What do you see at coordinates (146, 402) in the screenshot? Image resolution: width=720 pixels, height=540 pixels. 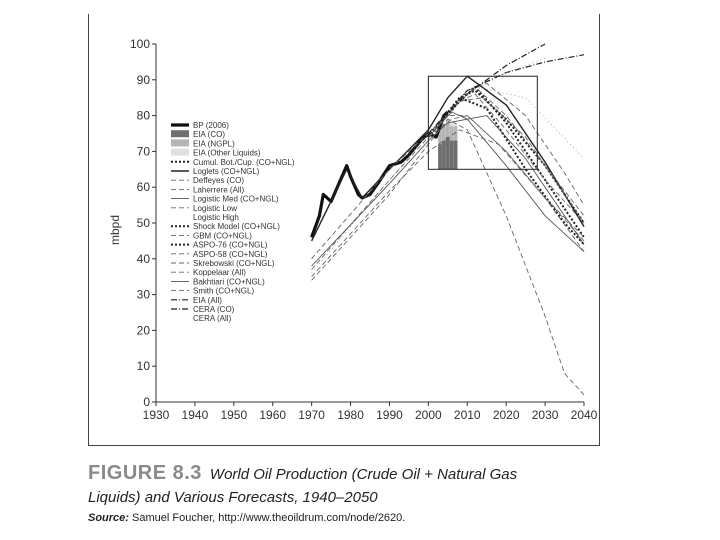 I see `y-tick-label: 0` at bounding box center [146, 402].